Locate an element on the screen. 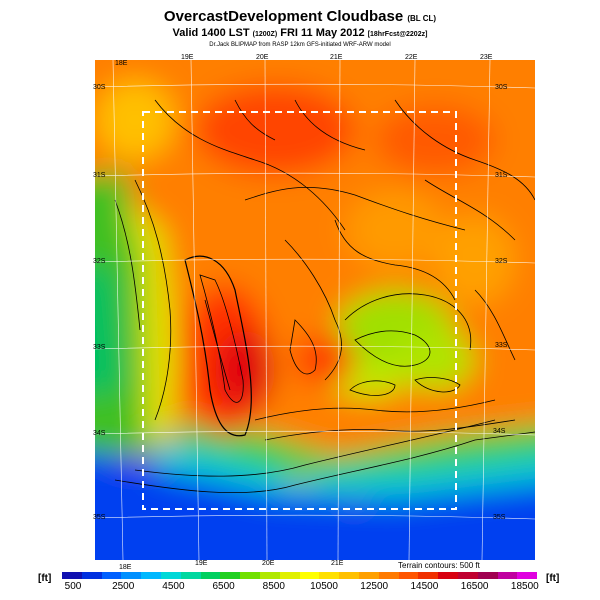 This screenshot has height=600, width=600. lat-label-right: 35S is located at coordinates (499, 517).